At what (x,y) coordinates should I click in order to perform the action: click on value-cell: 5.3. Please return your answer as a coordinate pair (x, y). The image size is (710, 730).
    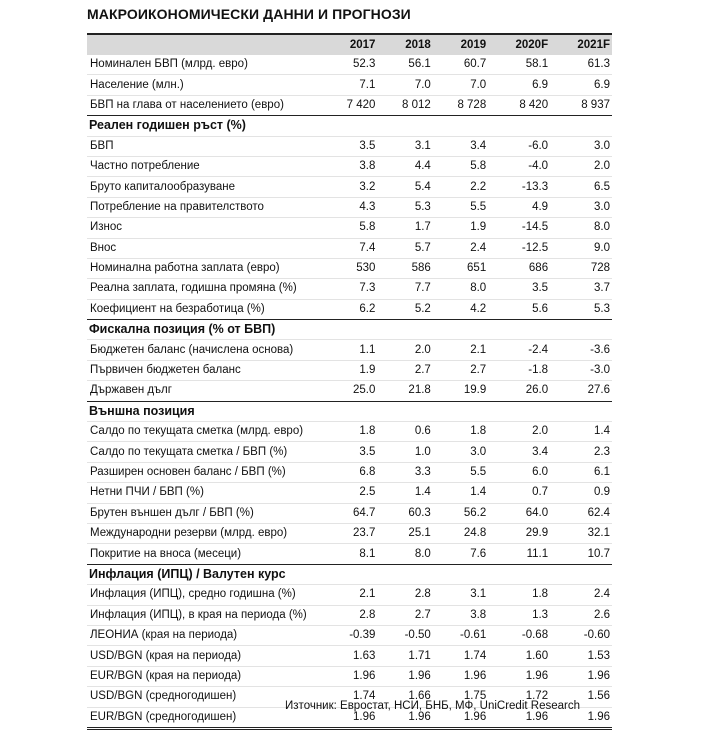
    Looking at the image, I should click on (581, 310).